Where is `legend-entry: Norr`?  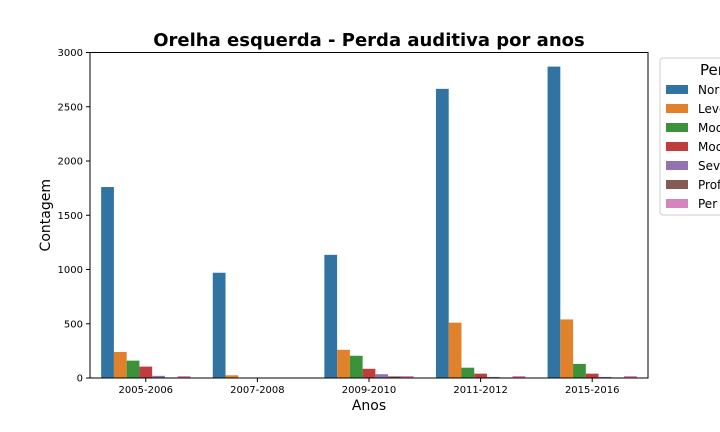
legend-entry: Norr is located at coordinates (709, 90).